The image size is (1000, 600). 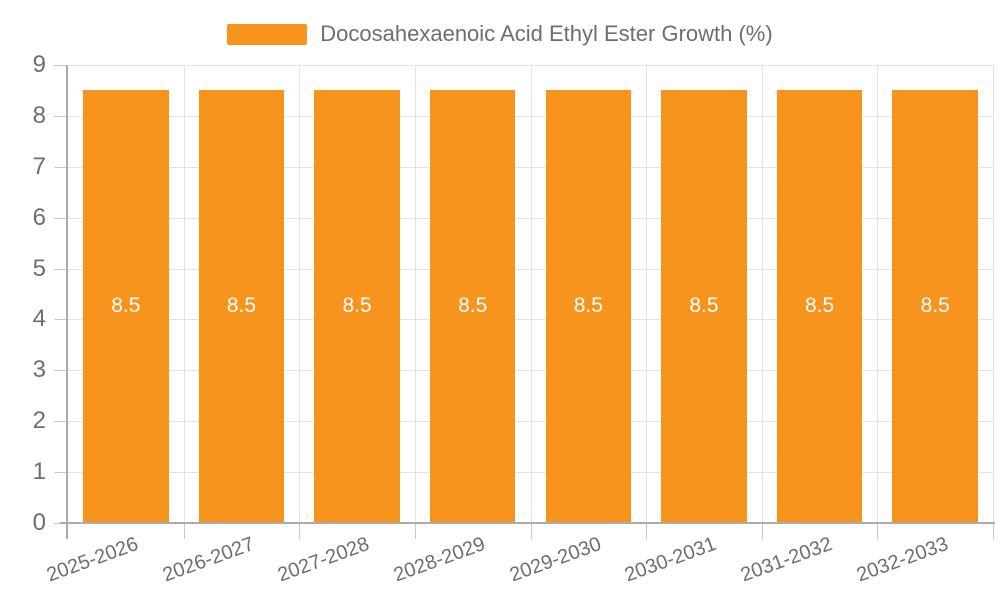 What do you see at coordinates (902, 560) in the screenshot?
I see `x-axis-tick-label: 2032-2033` at bounding box center [902, 560].